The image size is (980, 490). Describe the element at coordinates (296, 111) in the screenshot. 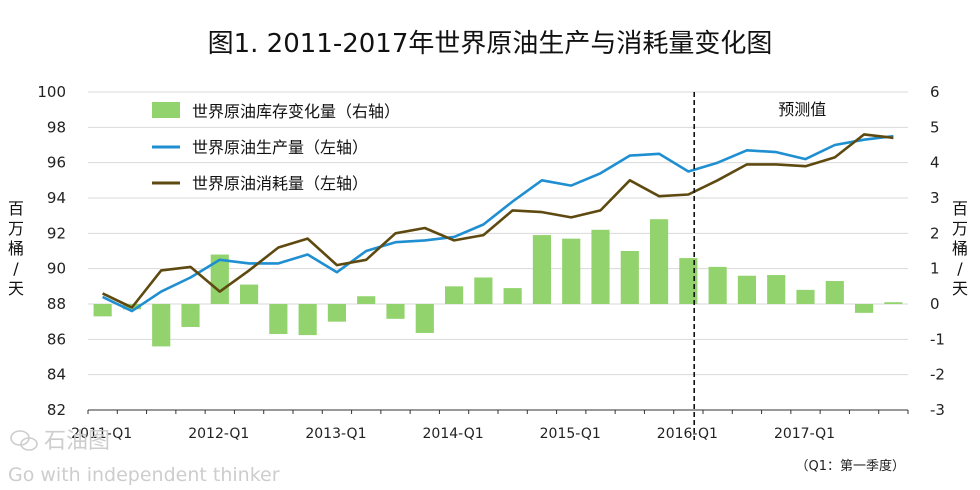

I see `legend-label-inventory: 世界原油库存变化量（右轴）` at that location.